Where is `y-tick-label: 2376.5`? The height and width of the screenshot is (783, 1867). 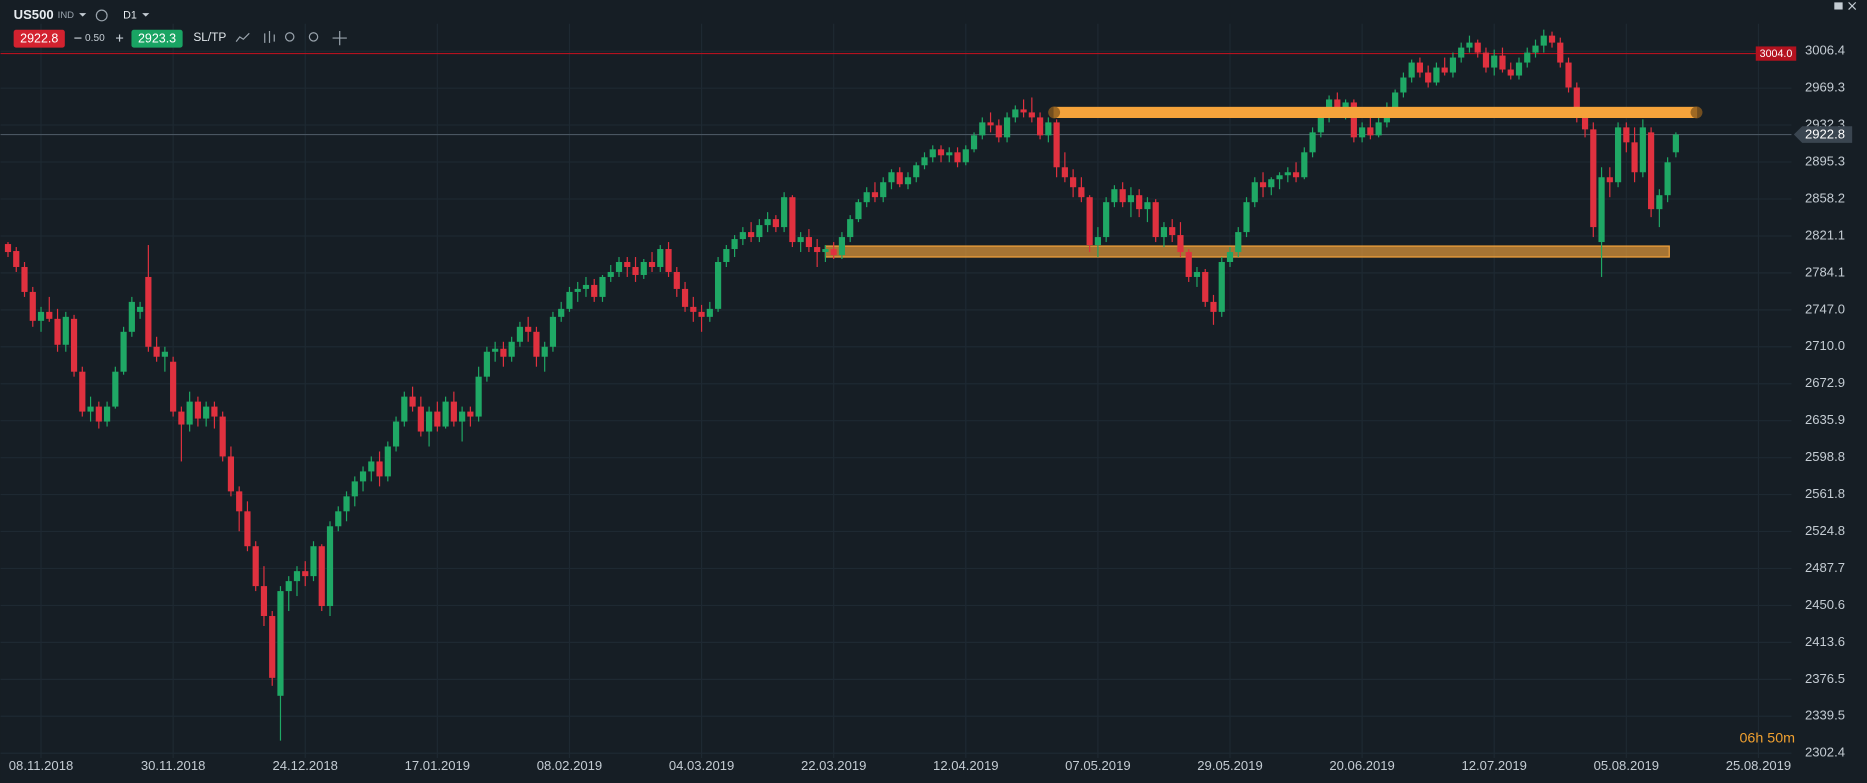 y-tick-label: 2376.5 is located at coordinates (1825, 678).